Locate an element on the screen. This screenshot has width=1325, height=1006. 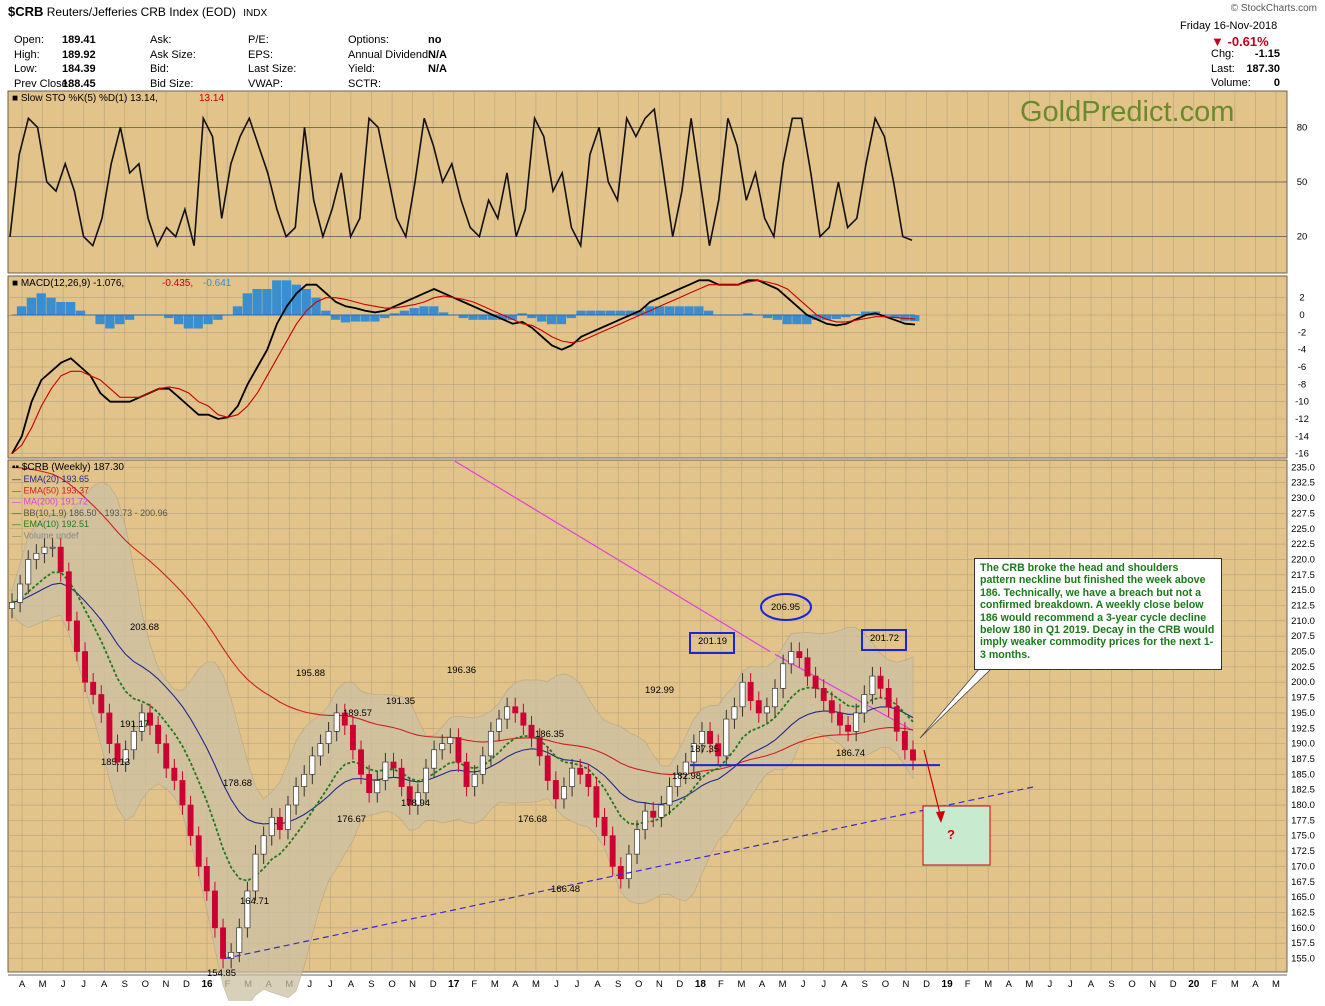
price-y-tick-label: 182.5 is located at coordinates (1303, 790).